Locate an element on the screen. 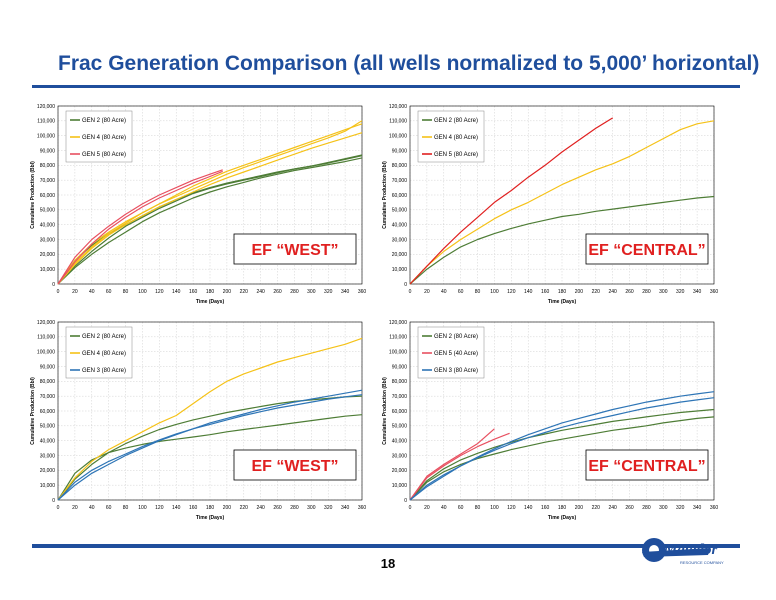 This screenshot has width=776, height=600. x-tick-label: 280 is located at coordinates (646, 292).